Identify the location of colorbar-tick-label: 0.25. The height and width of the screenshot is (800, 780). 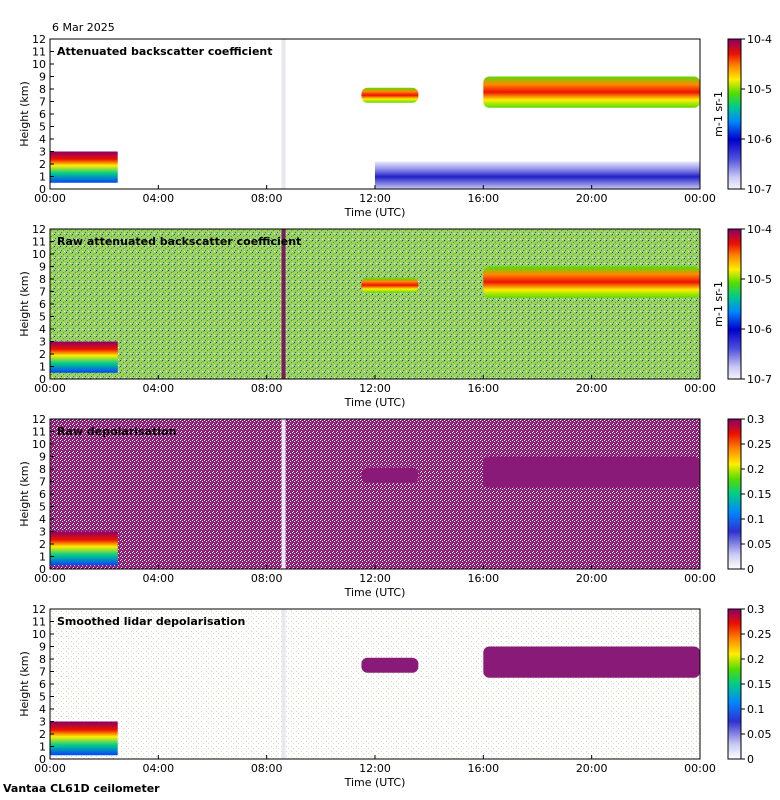
(759, 444).